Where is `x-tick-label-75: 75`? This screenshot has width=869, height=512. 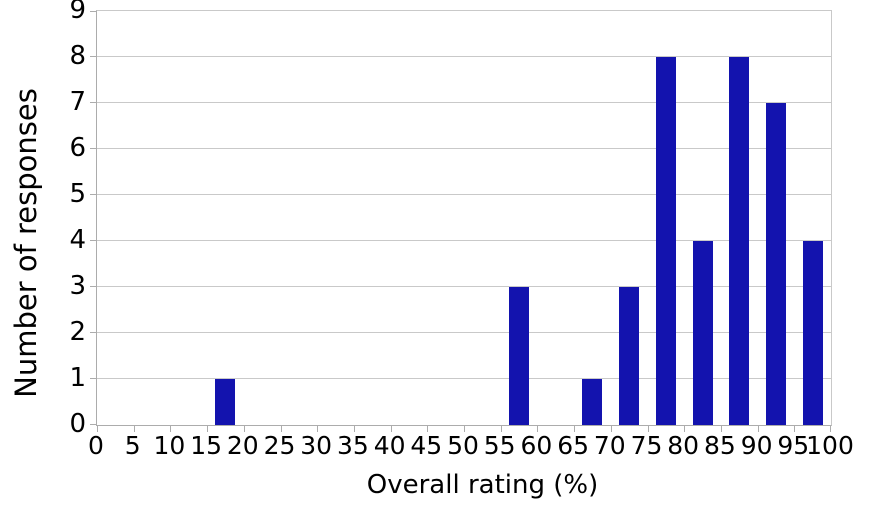
x-tick-label-75: 75 is located at coordinates (646, 445).